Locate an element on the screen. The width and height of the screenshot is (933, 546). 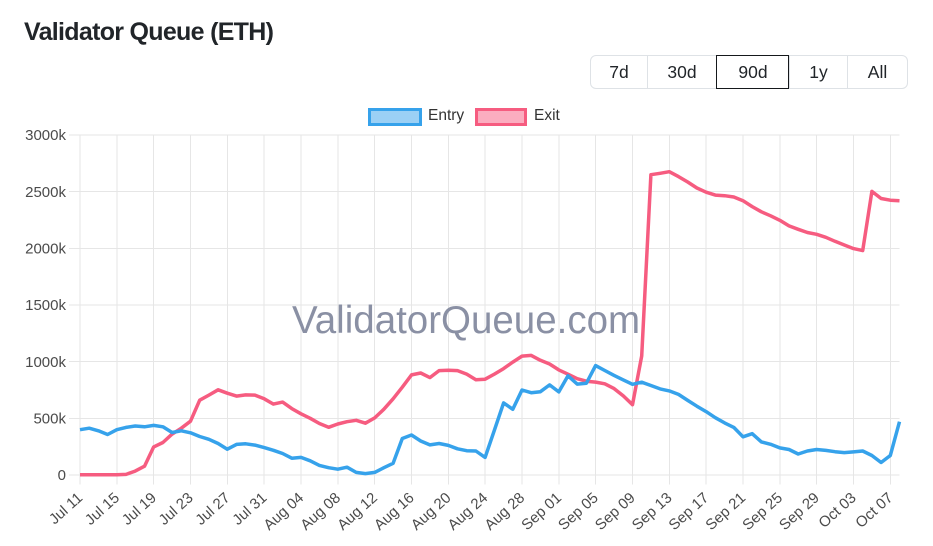
svg-text: 1000k is located at coordinates (45, 362).